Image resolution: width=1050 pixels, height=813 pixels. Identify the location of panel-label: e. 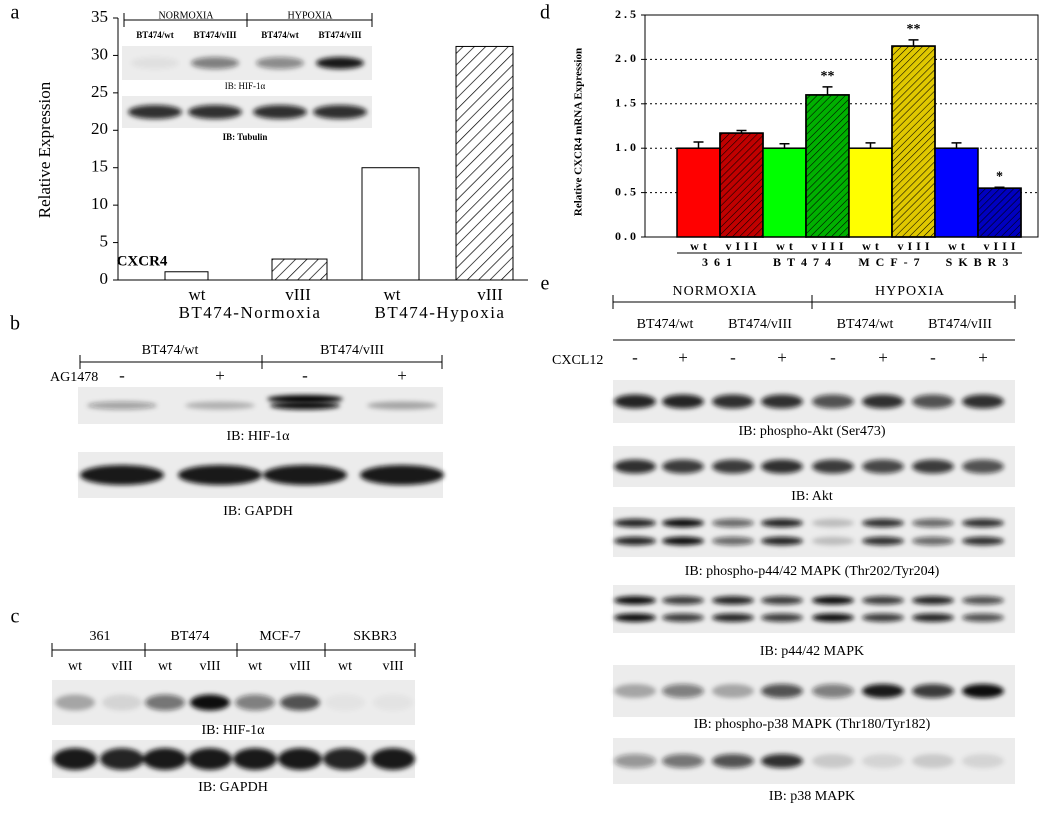
(545, 284).